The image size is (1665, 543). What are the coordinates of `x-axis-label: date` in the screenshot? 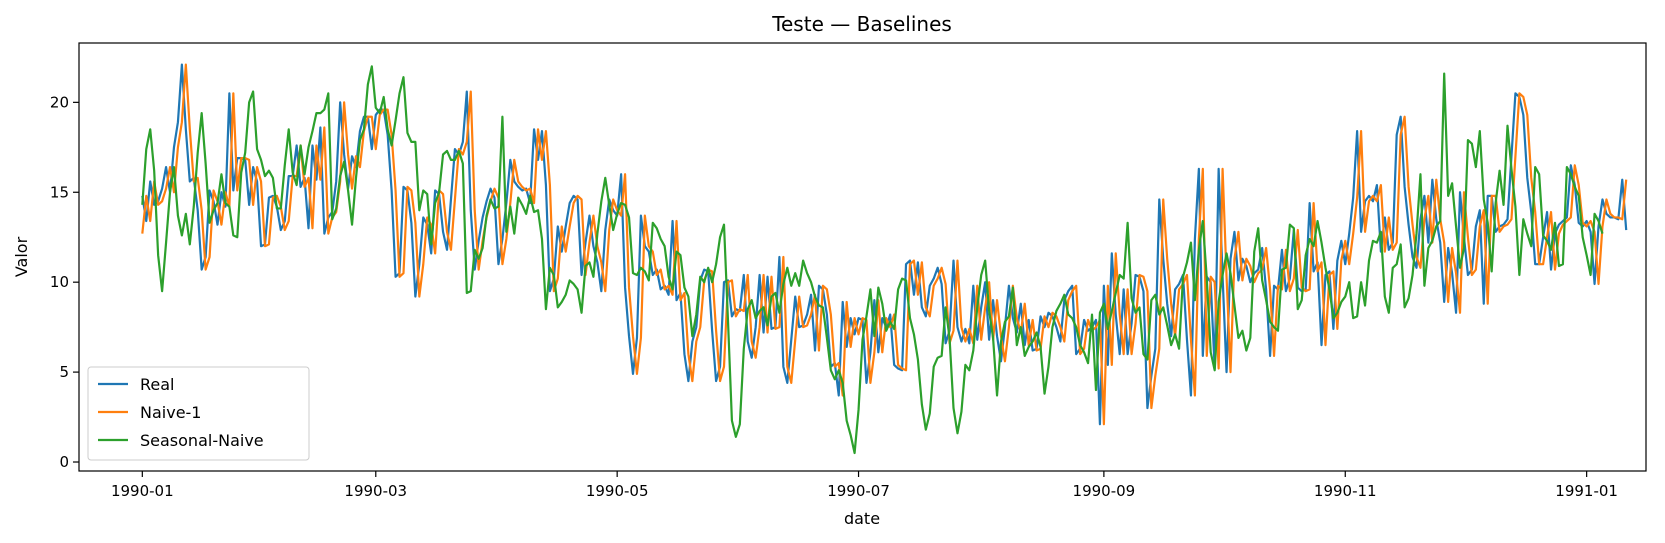 It's located at (862, 518).